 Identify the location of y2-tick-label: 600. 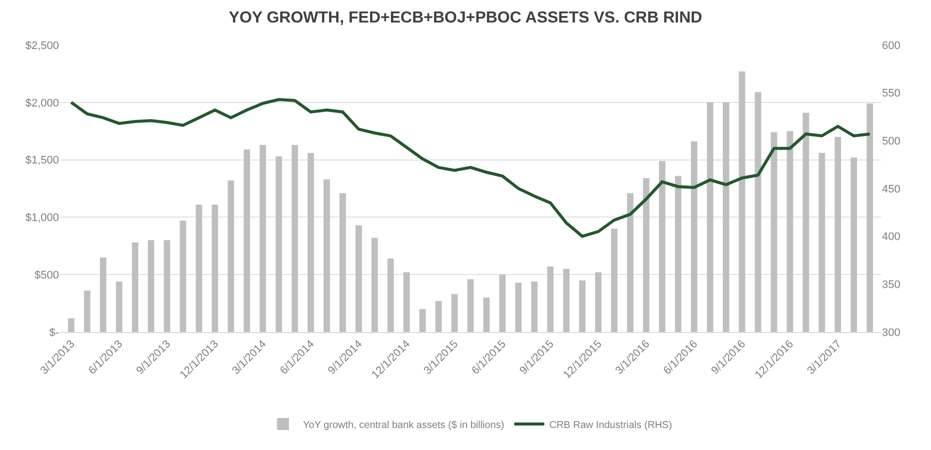
(891, 46).